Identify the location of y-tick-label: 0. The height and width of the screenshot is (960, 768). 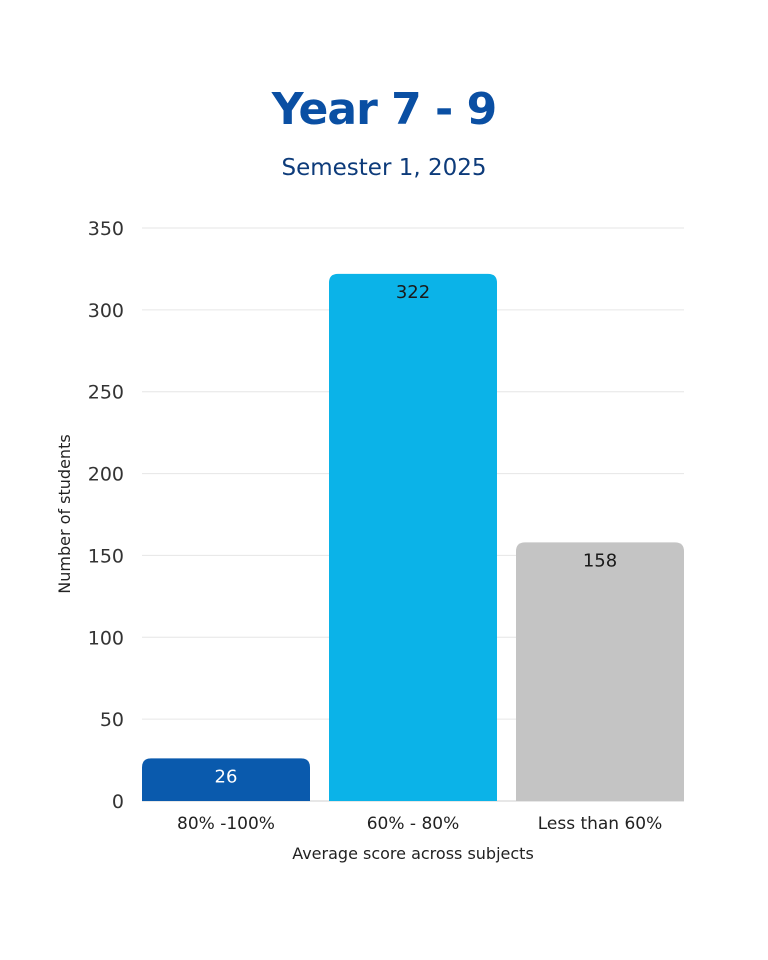
(118, 802).